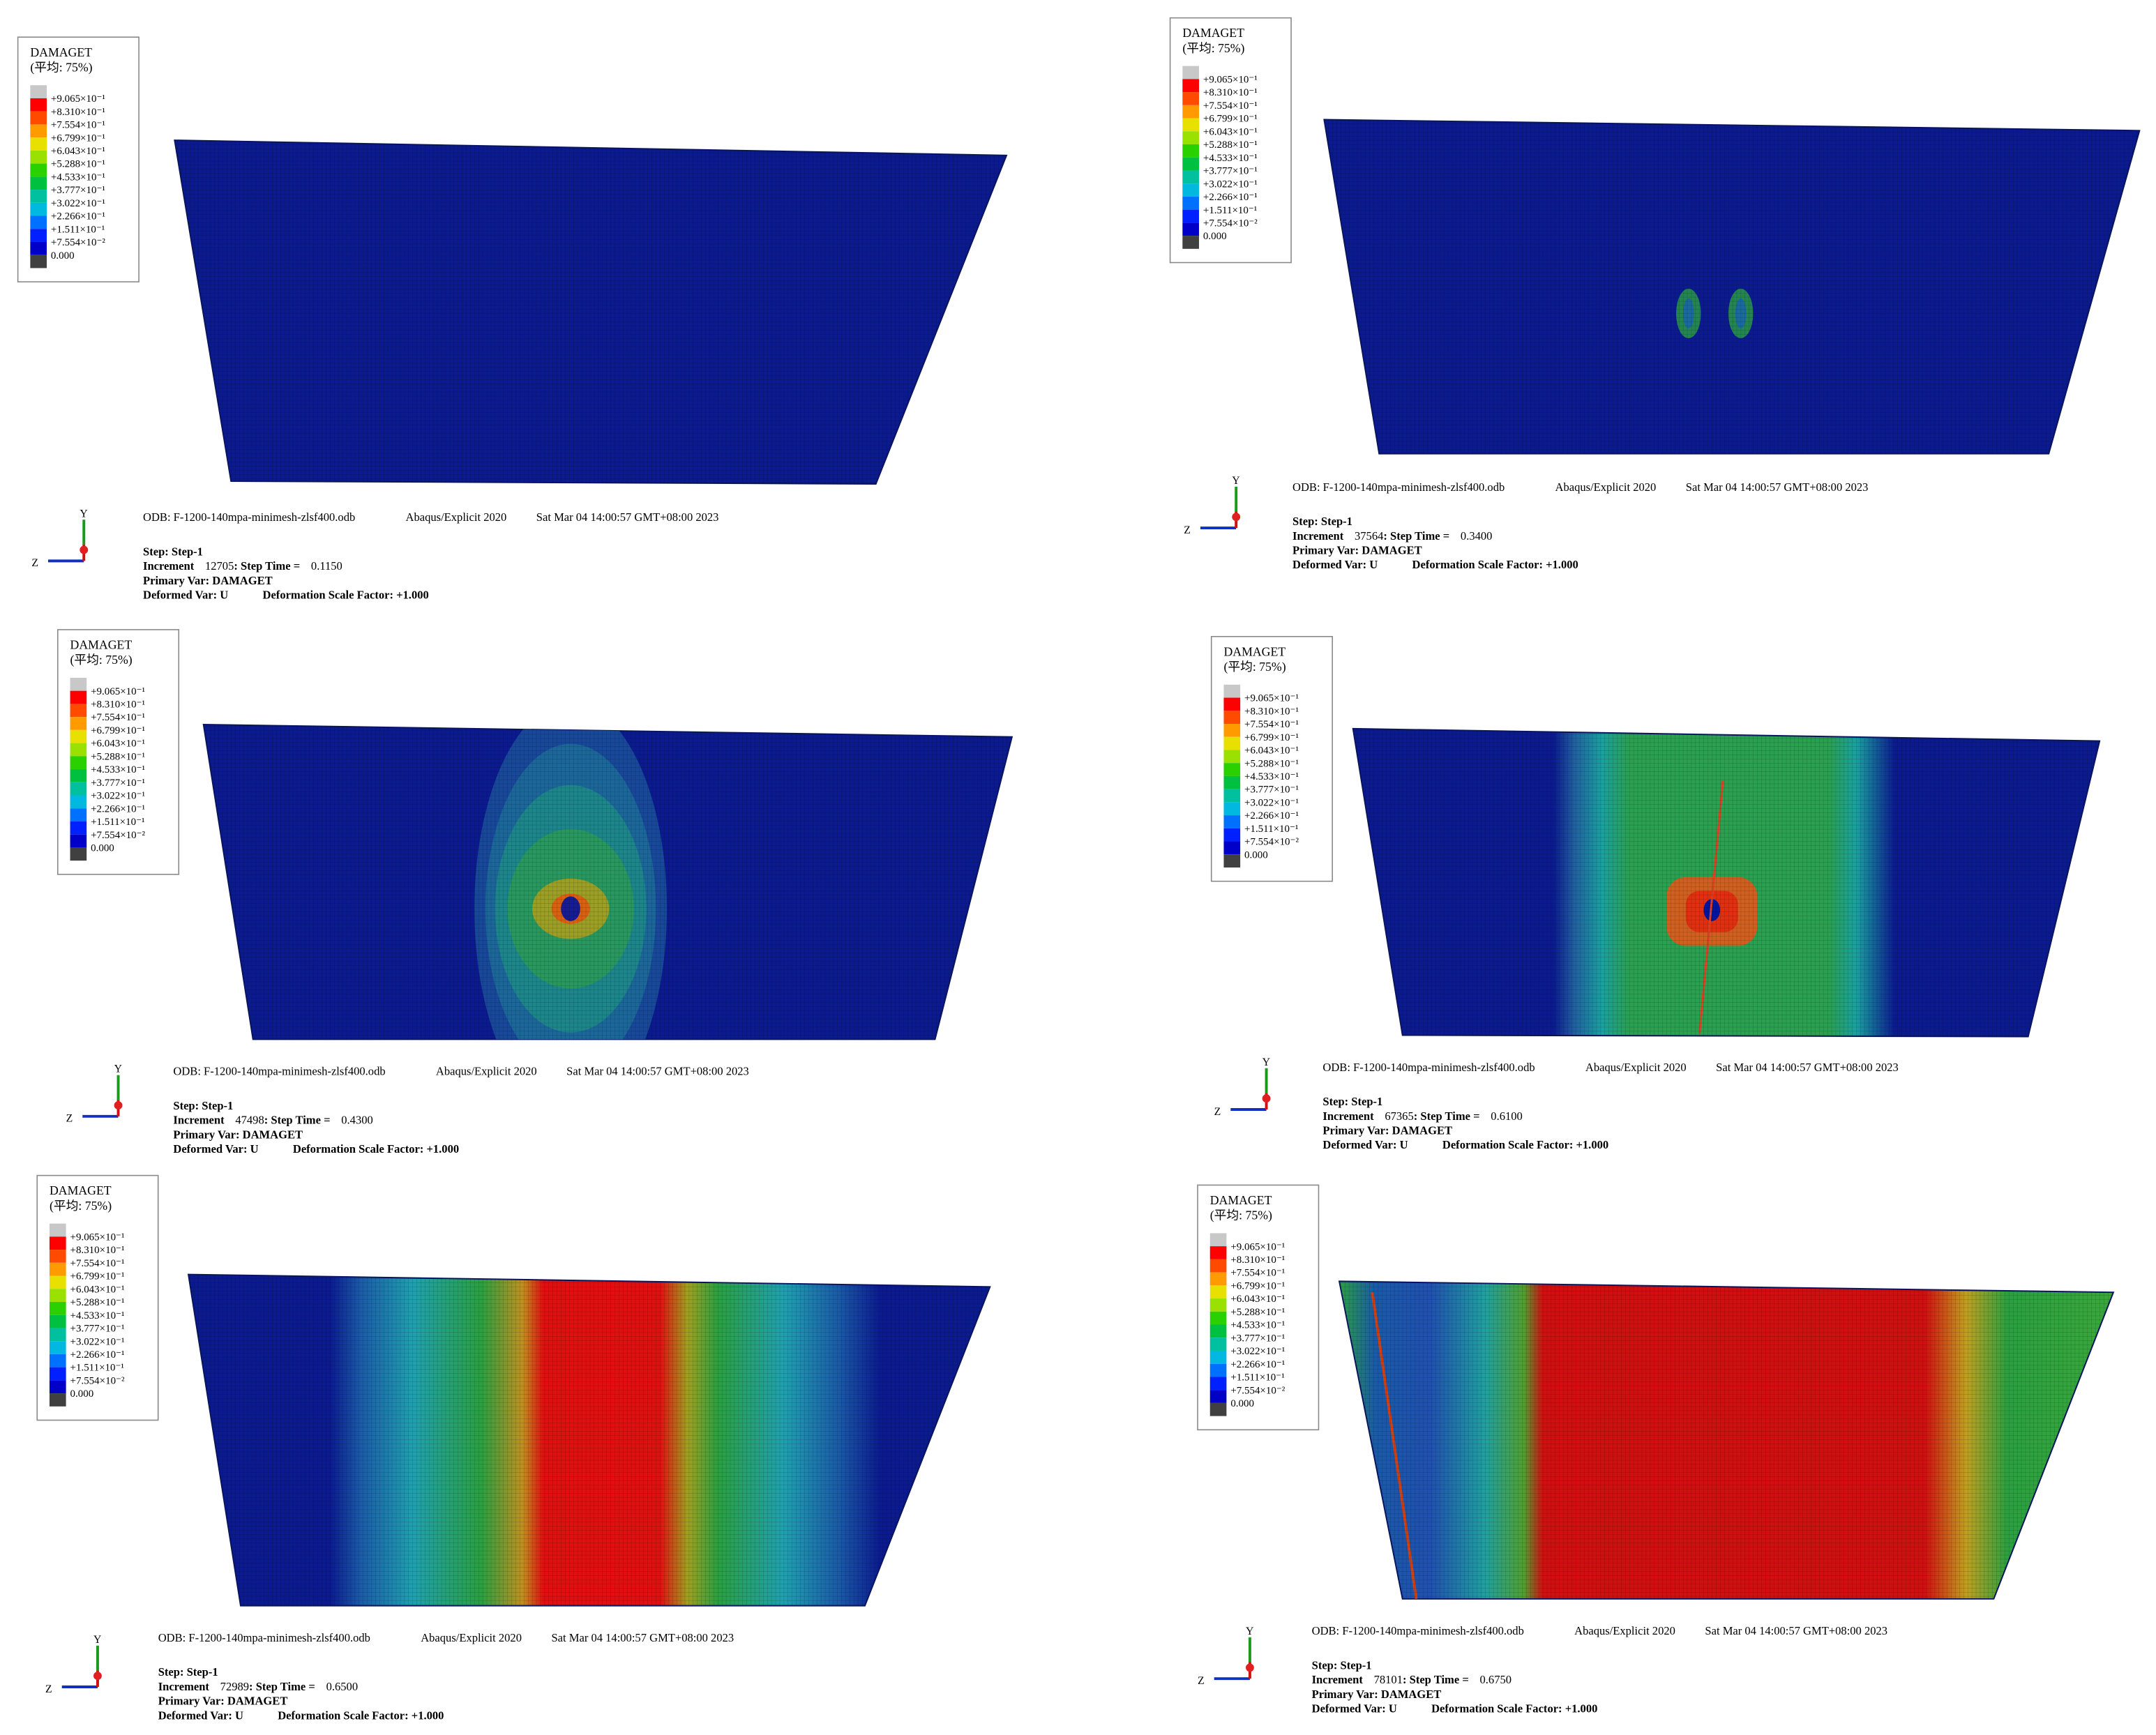 The width and height of the screenshot is (2156, 1735). Describe the element at coordinates (1215, 237) in the screenshot. I see `legend-label: 0.000` at that location.